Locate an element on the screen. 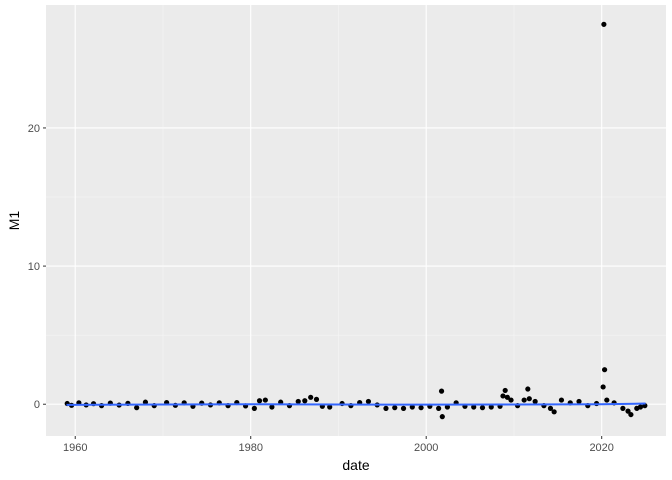  y-tick-label: 20 is located at coordinates (34, 129).